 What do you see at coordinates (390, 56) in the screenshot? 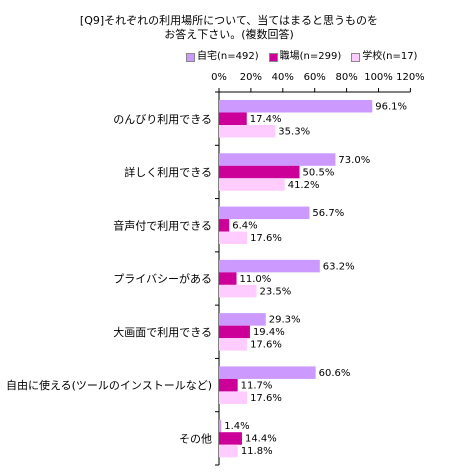
I see `legend-label-school: 学校(n=17)` at bounding box center [390, 56].